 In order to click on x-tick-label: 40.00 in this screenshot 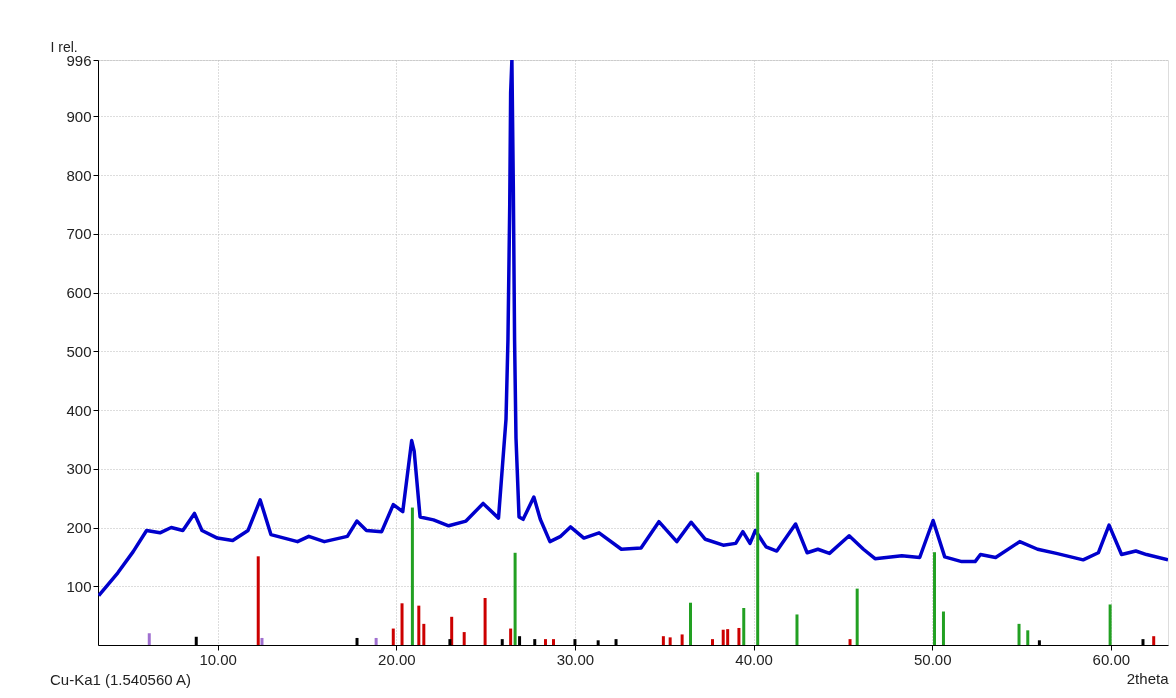, I will do `click(754, 659)`.